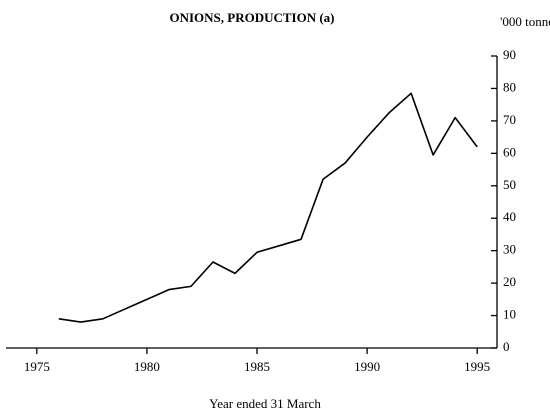 The height and width of the screenshot is (414, 550). What do you see at coordinates (477, 366) in the screenshot?
I see `x-tick-label: 1995` at bounding box center [477, 366].